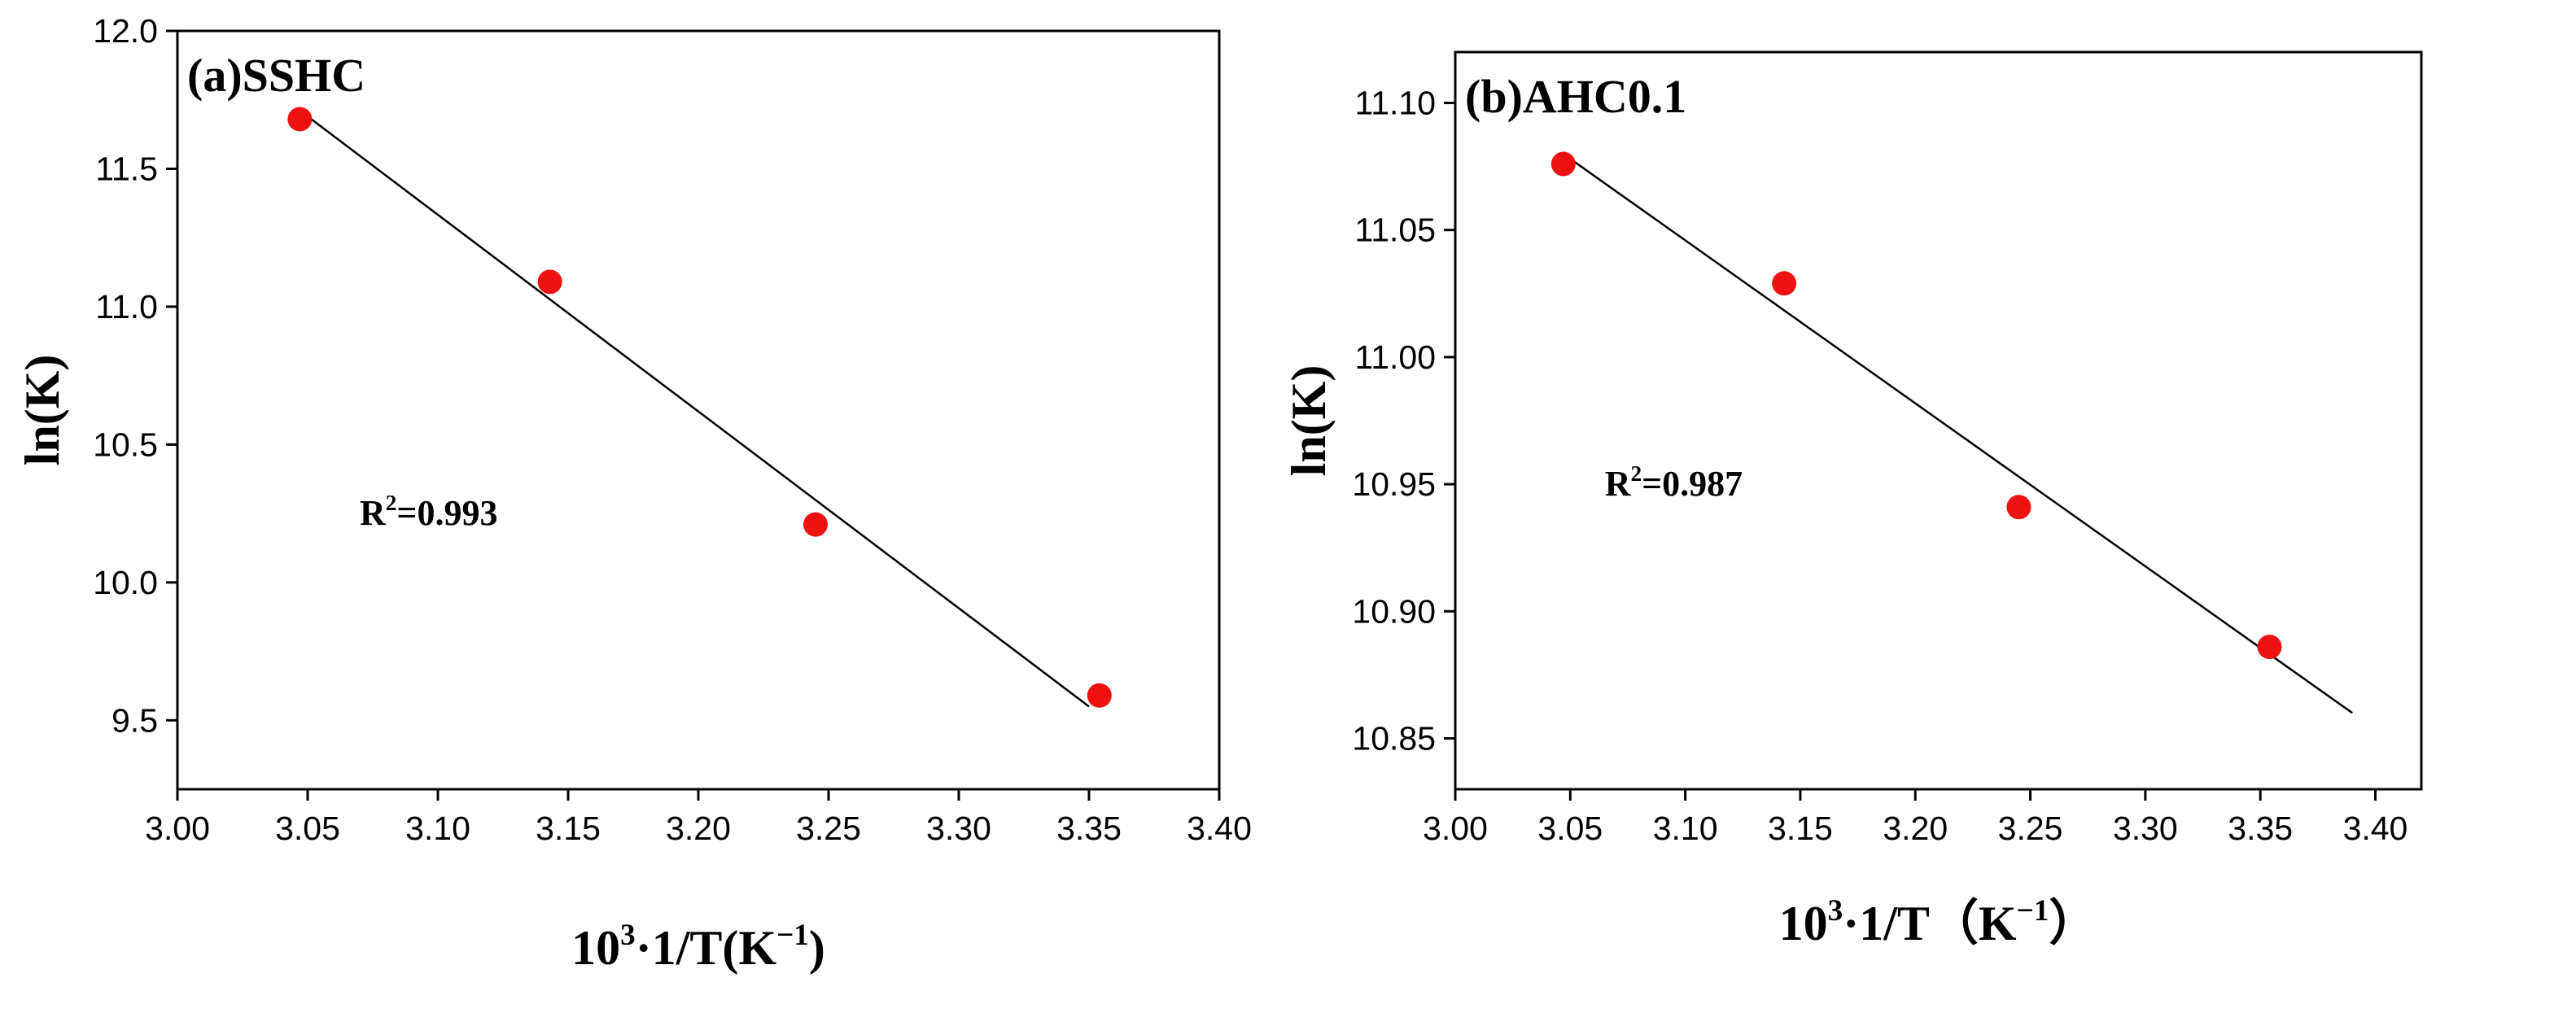  I want to click on y-tick-label: 11.5, so click(126, 168).